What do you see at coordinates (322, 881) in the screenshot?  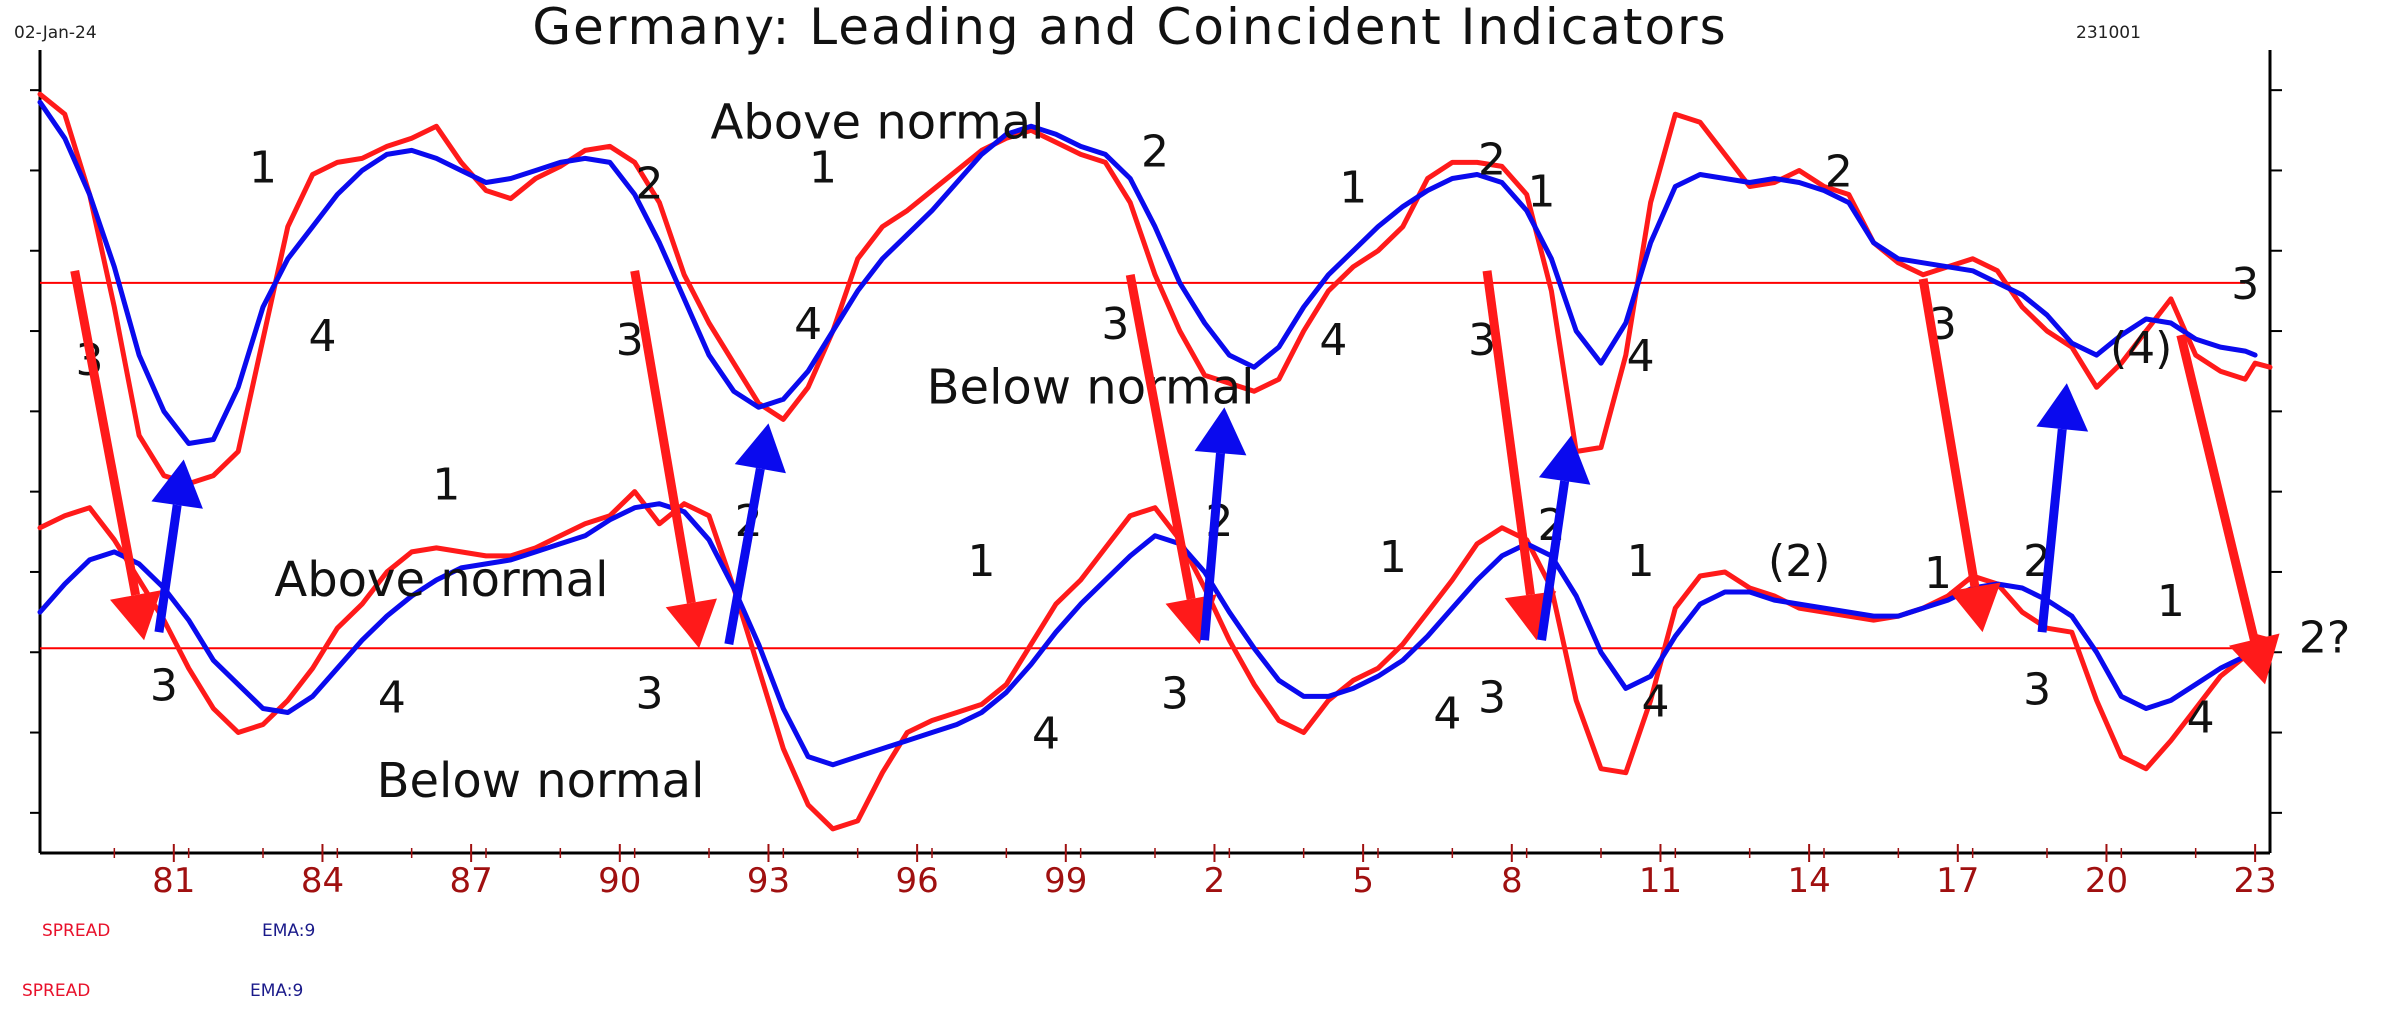 I see `x-tick-label: 84` at bounding box center [322, 881].